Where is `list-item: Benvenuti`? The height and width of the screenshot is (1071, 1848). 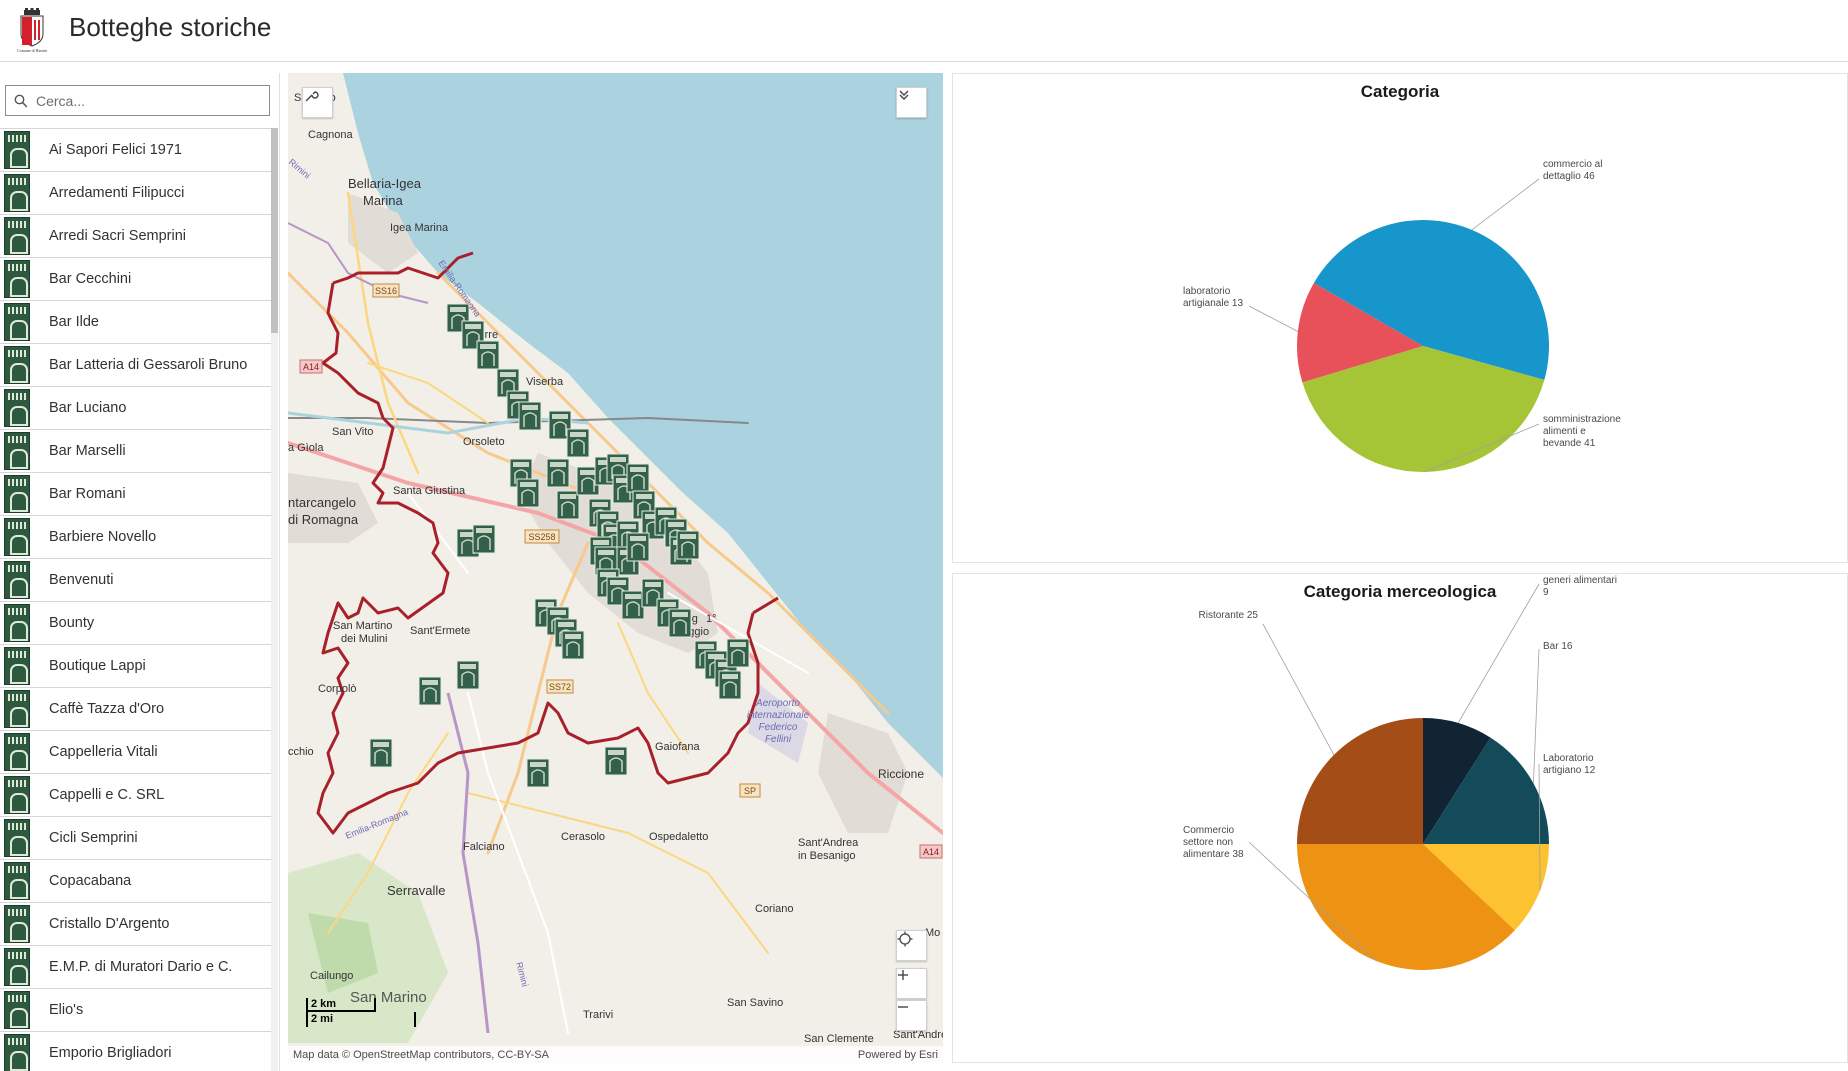
list-item: Benvenuti is located at coordinates (135, 580).